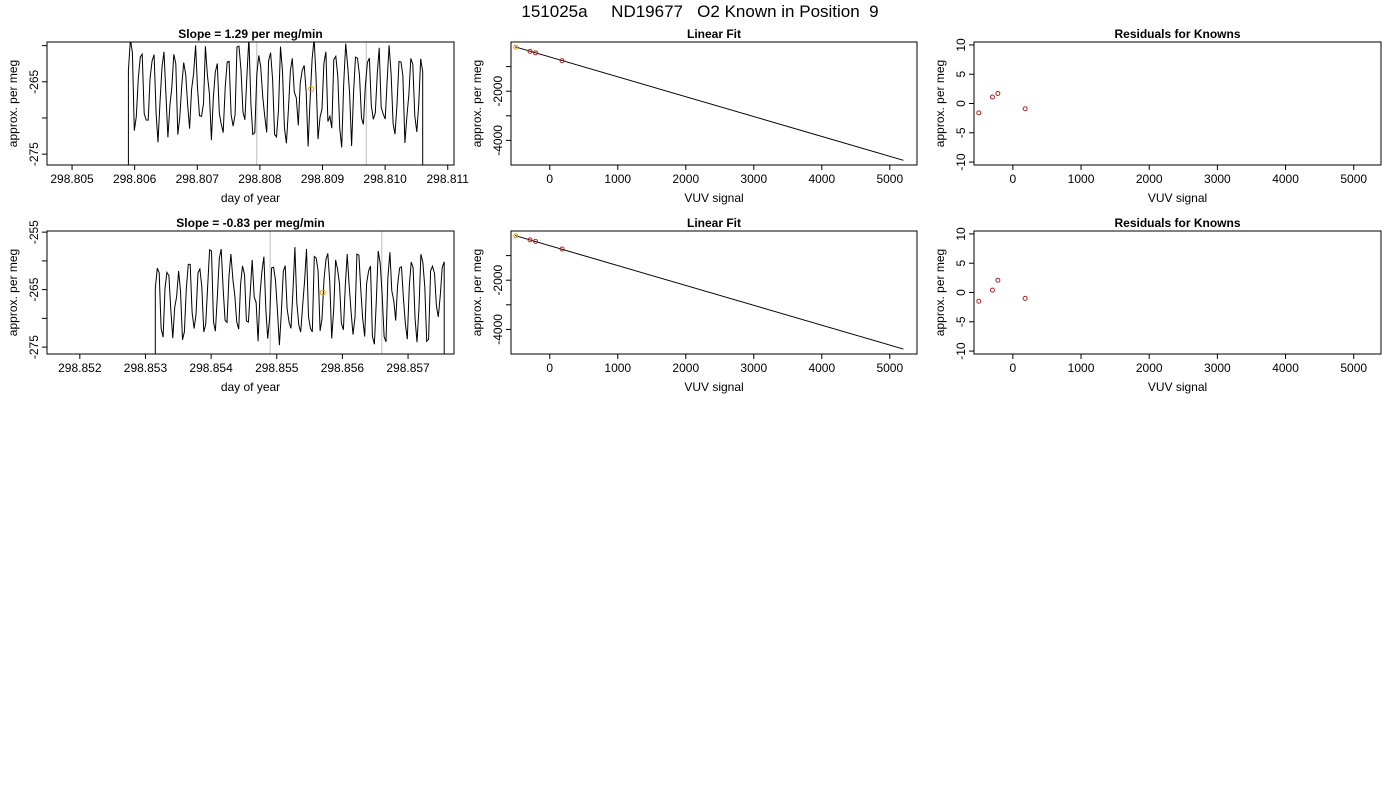  I want to click on x-tick-label: 298.855, so click(277, 368).